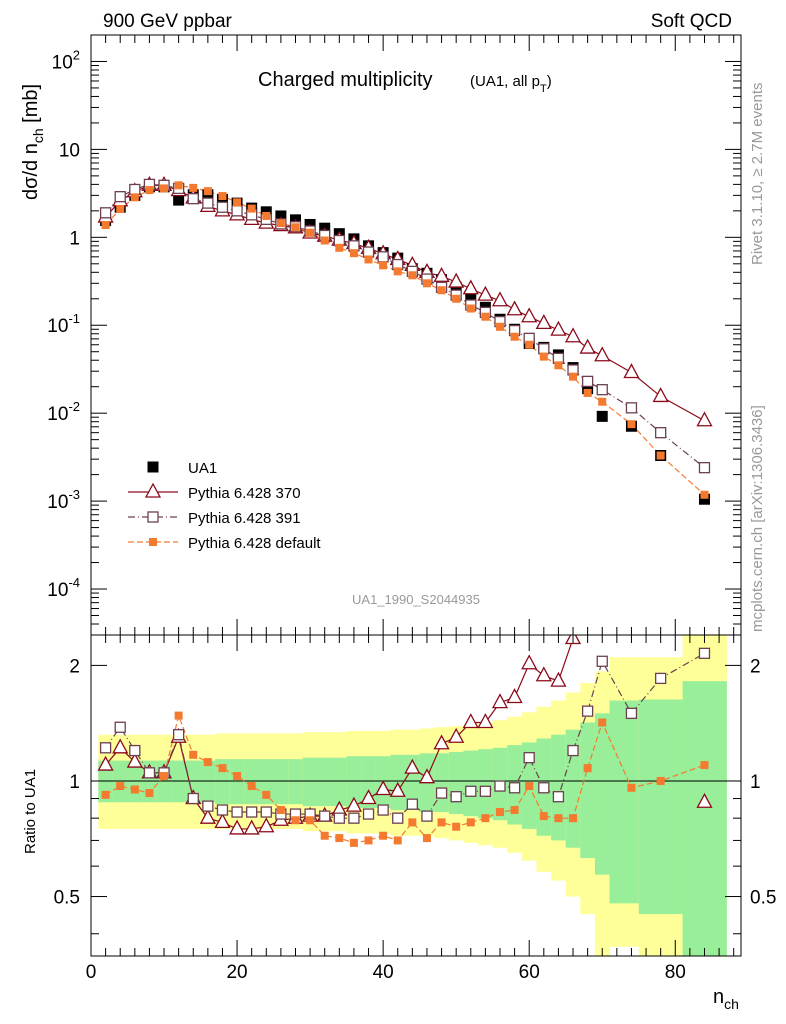  I want to click on rivet-version-label: Rivet 3.1.10, ≥ 2.7M events, so click(757, 174).